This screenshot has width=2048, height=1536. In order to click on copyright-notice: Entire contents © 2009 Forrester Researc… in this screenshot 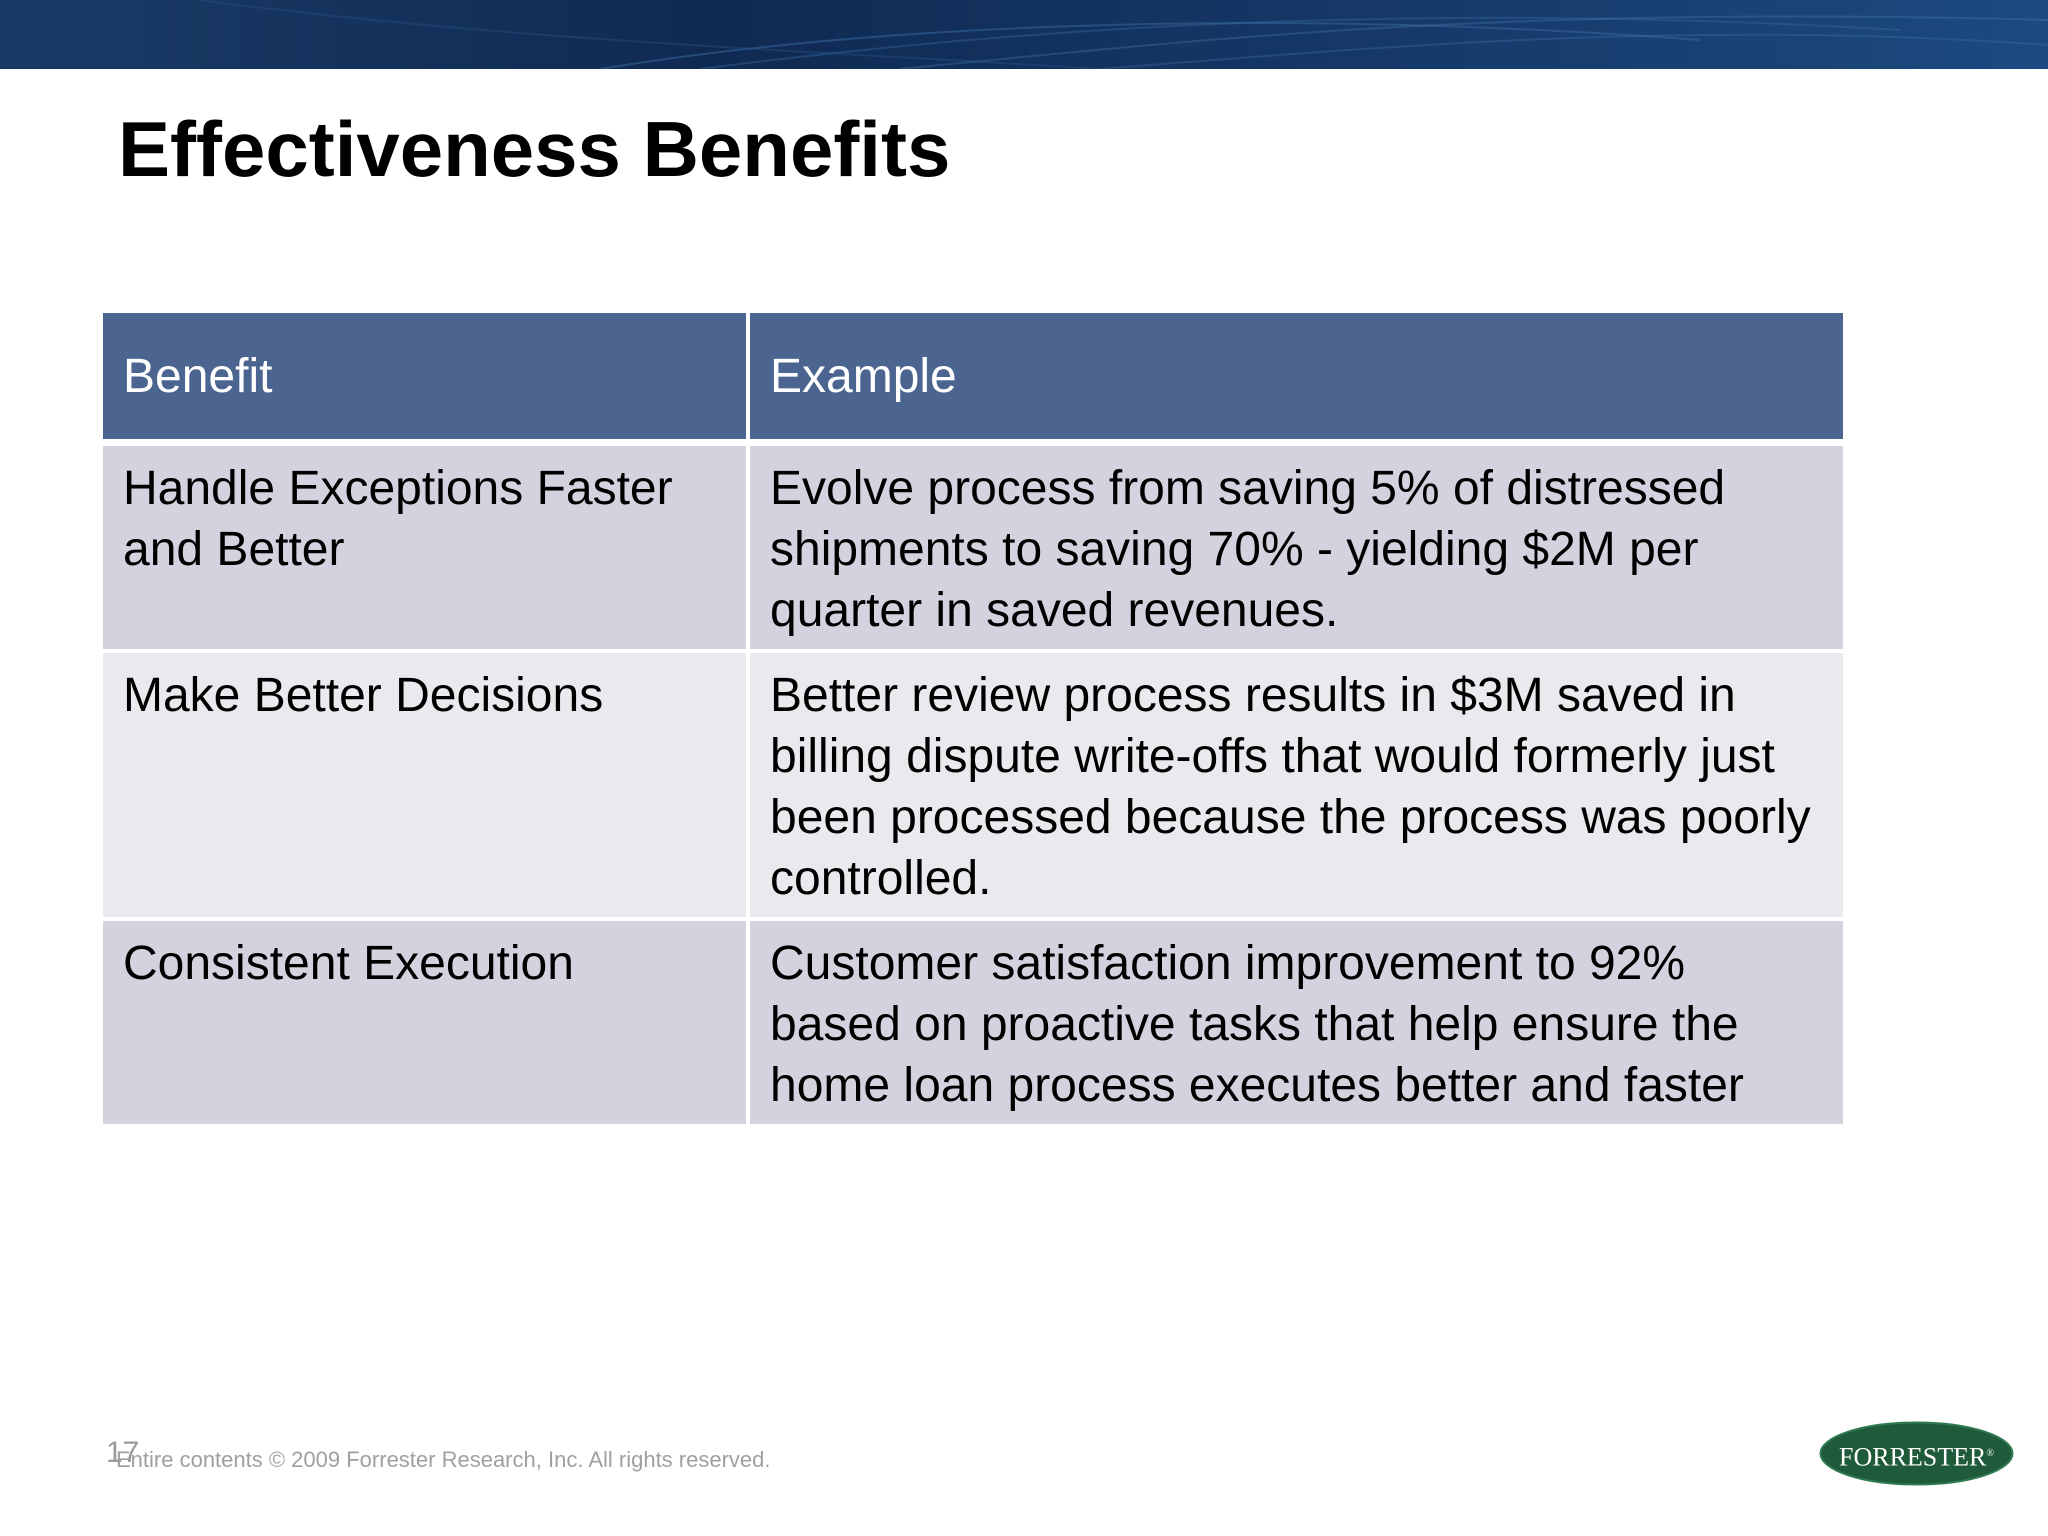, I will do `click(443, 1459)`.